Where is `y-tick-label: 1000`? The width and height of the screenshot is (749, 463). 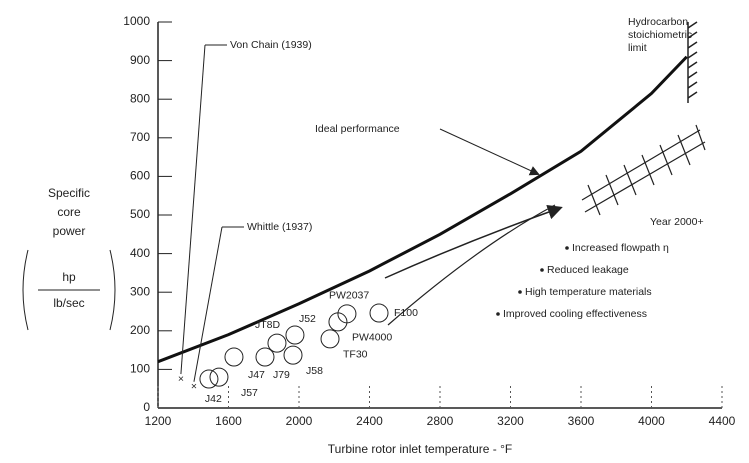 y-tick-label: 1000 is located at coordinates (136, 21).